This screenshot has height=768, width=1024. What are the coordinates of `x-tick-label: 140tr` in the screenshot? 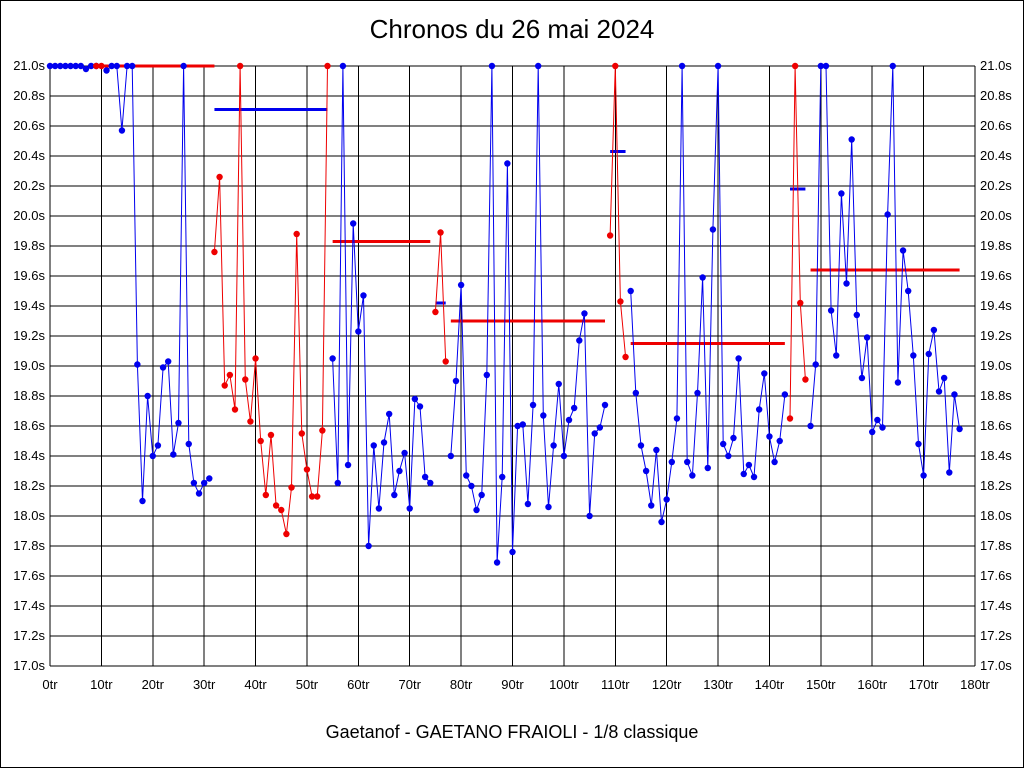 It's located at (770, 684).